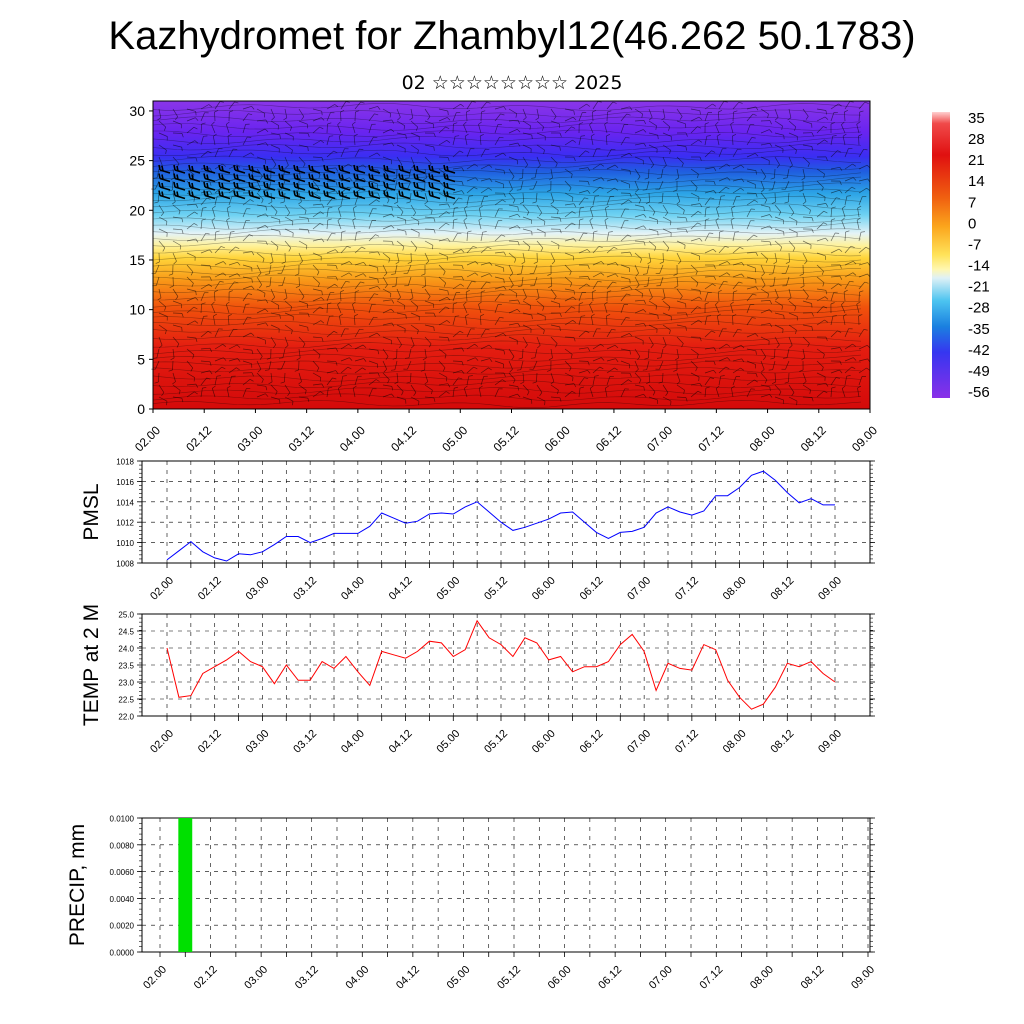 The width and height of the screenshot is (1024, 1024). I want to click on y-tick-label: 1014, so click(125, 502).